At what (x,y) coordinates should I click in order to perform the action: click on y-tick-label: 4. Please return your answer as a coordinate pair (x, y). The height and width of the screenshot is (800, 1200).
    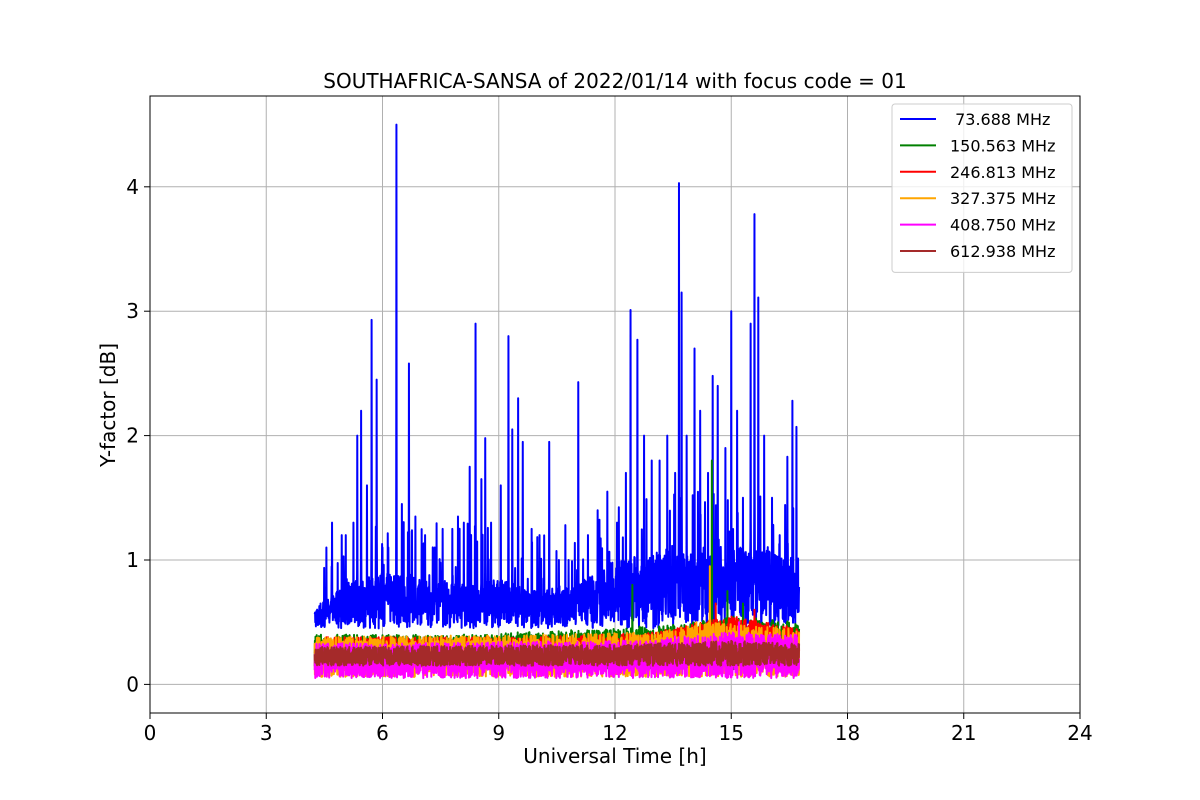
    Looking at the image, I should click on (132, 187).